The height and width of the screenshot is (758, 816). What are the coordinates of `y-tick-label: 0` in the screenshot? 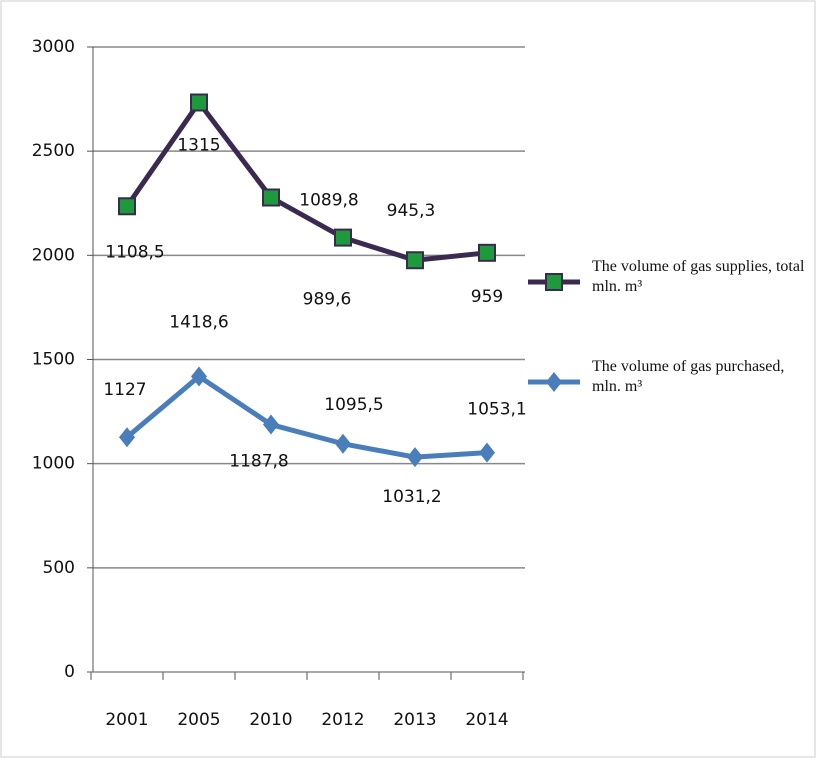 It's located at (69, 672).